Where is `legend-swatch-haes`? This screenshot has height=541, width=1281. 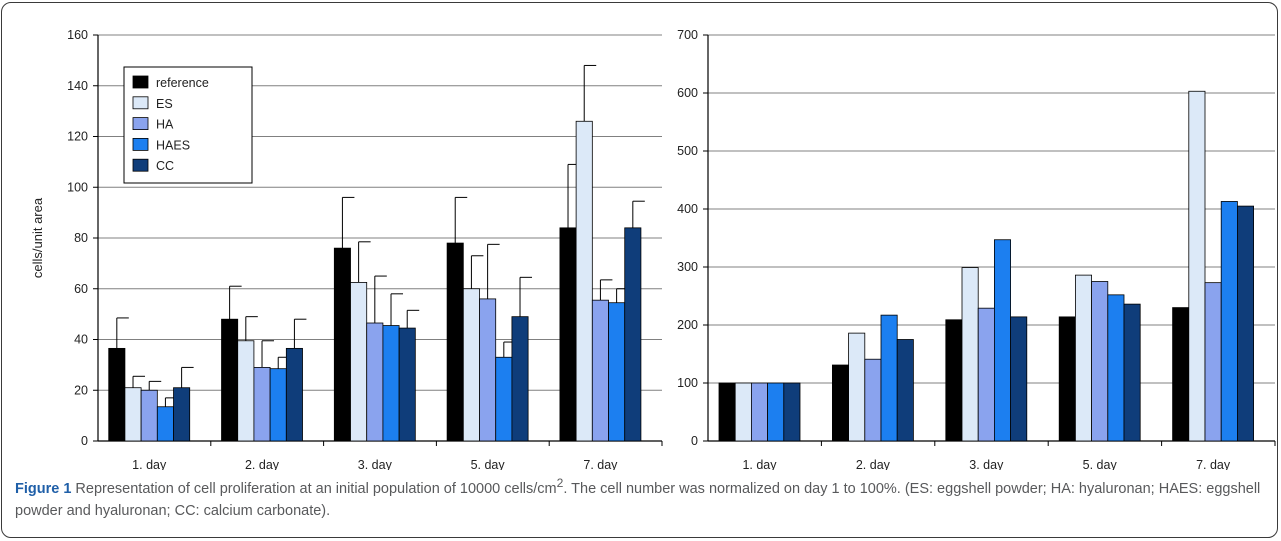 legend-swatch-haes is located at coordinates (140, 144).